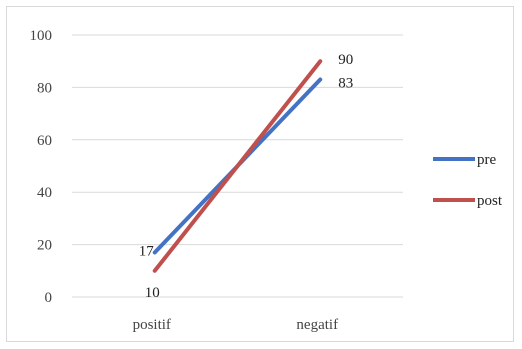 The width and height of the screenshot is (522, 349). Describe the element at coordinates (468, 180) in the screenshot. I see `legend: pre post` at that location.